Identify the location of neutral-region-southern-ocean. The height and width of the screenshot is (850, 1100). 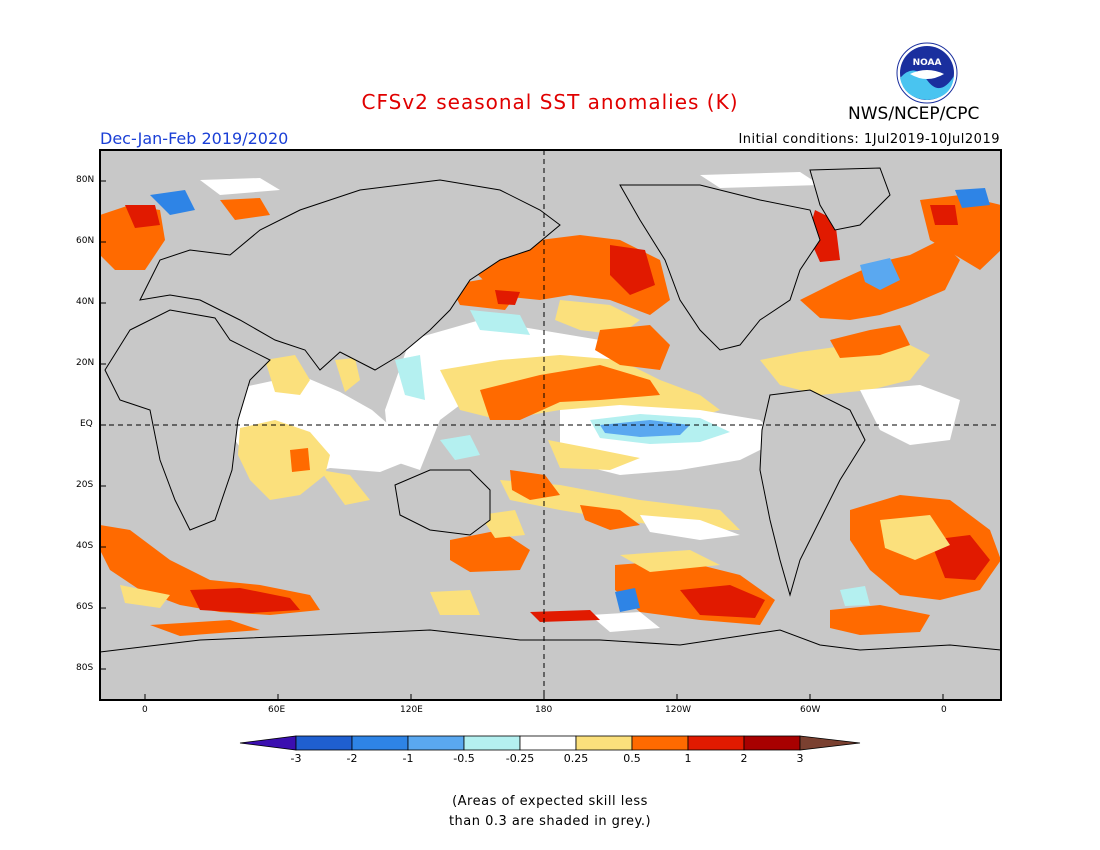
(625, 622).